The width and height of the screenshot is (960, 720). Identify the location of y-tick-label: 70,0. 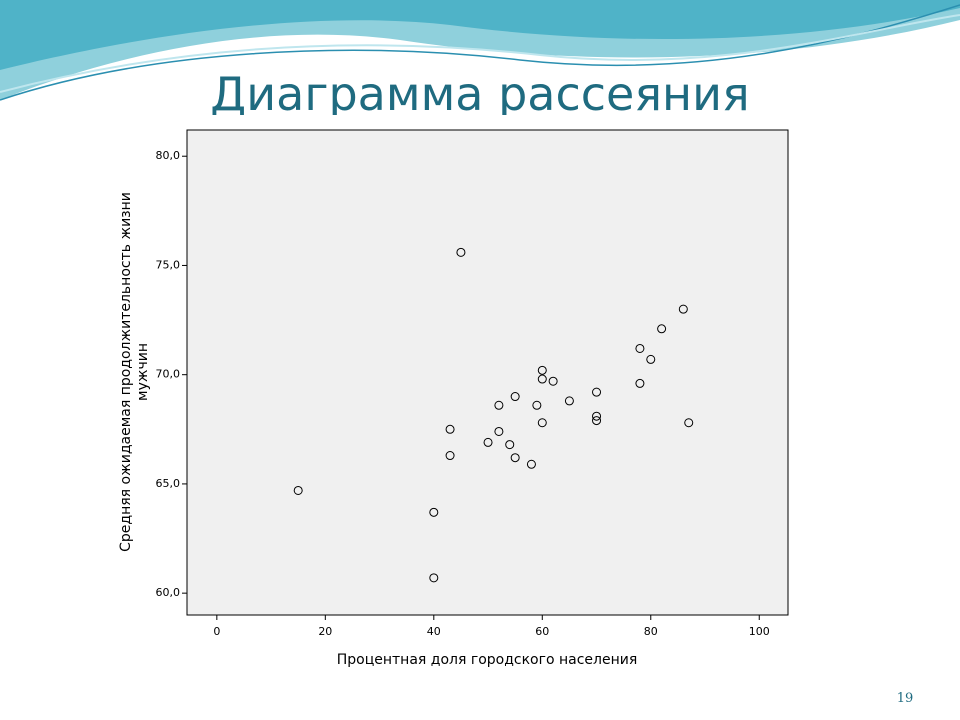
(168, 374).